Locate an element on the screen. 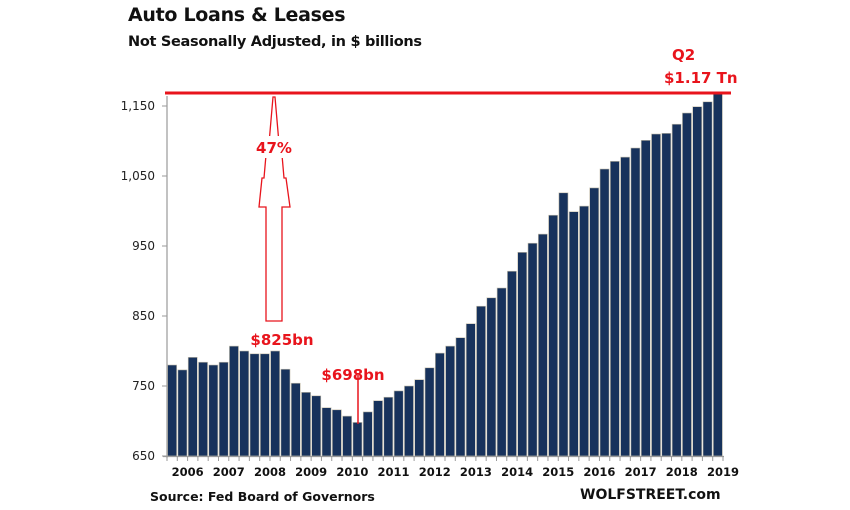  y-tick-label: 950 is located at coordinates (143, 246).